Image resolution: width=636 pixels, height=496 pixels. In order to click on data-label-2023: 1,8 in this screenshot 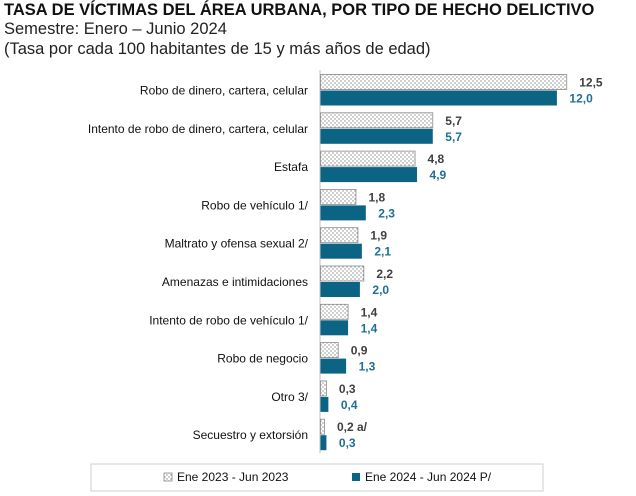, I will do `click(376, 197)`.